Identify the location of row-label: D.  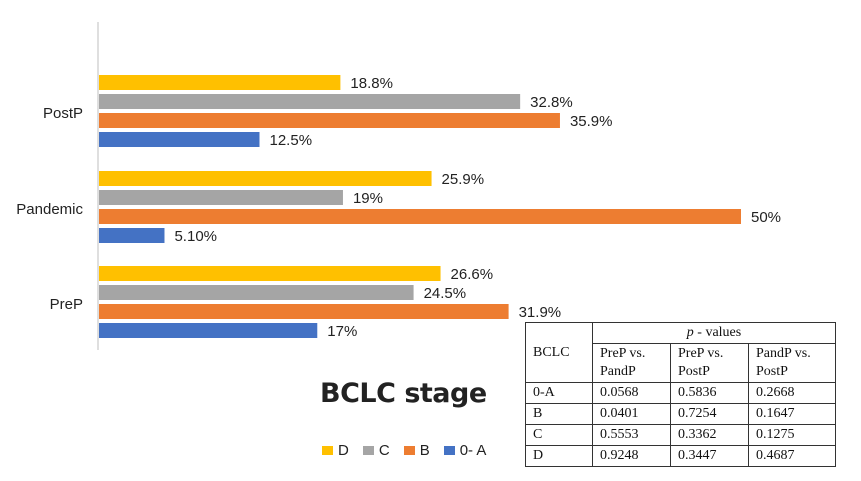
(559, 456).